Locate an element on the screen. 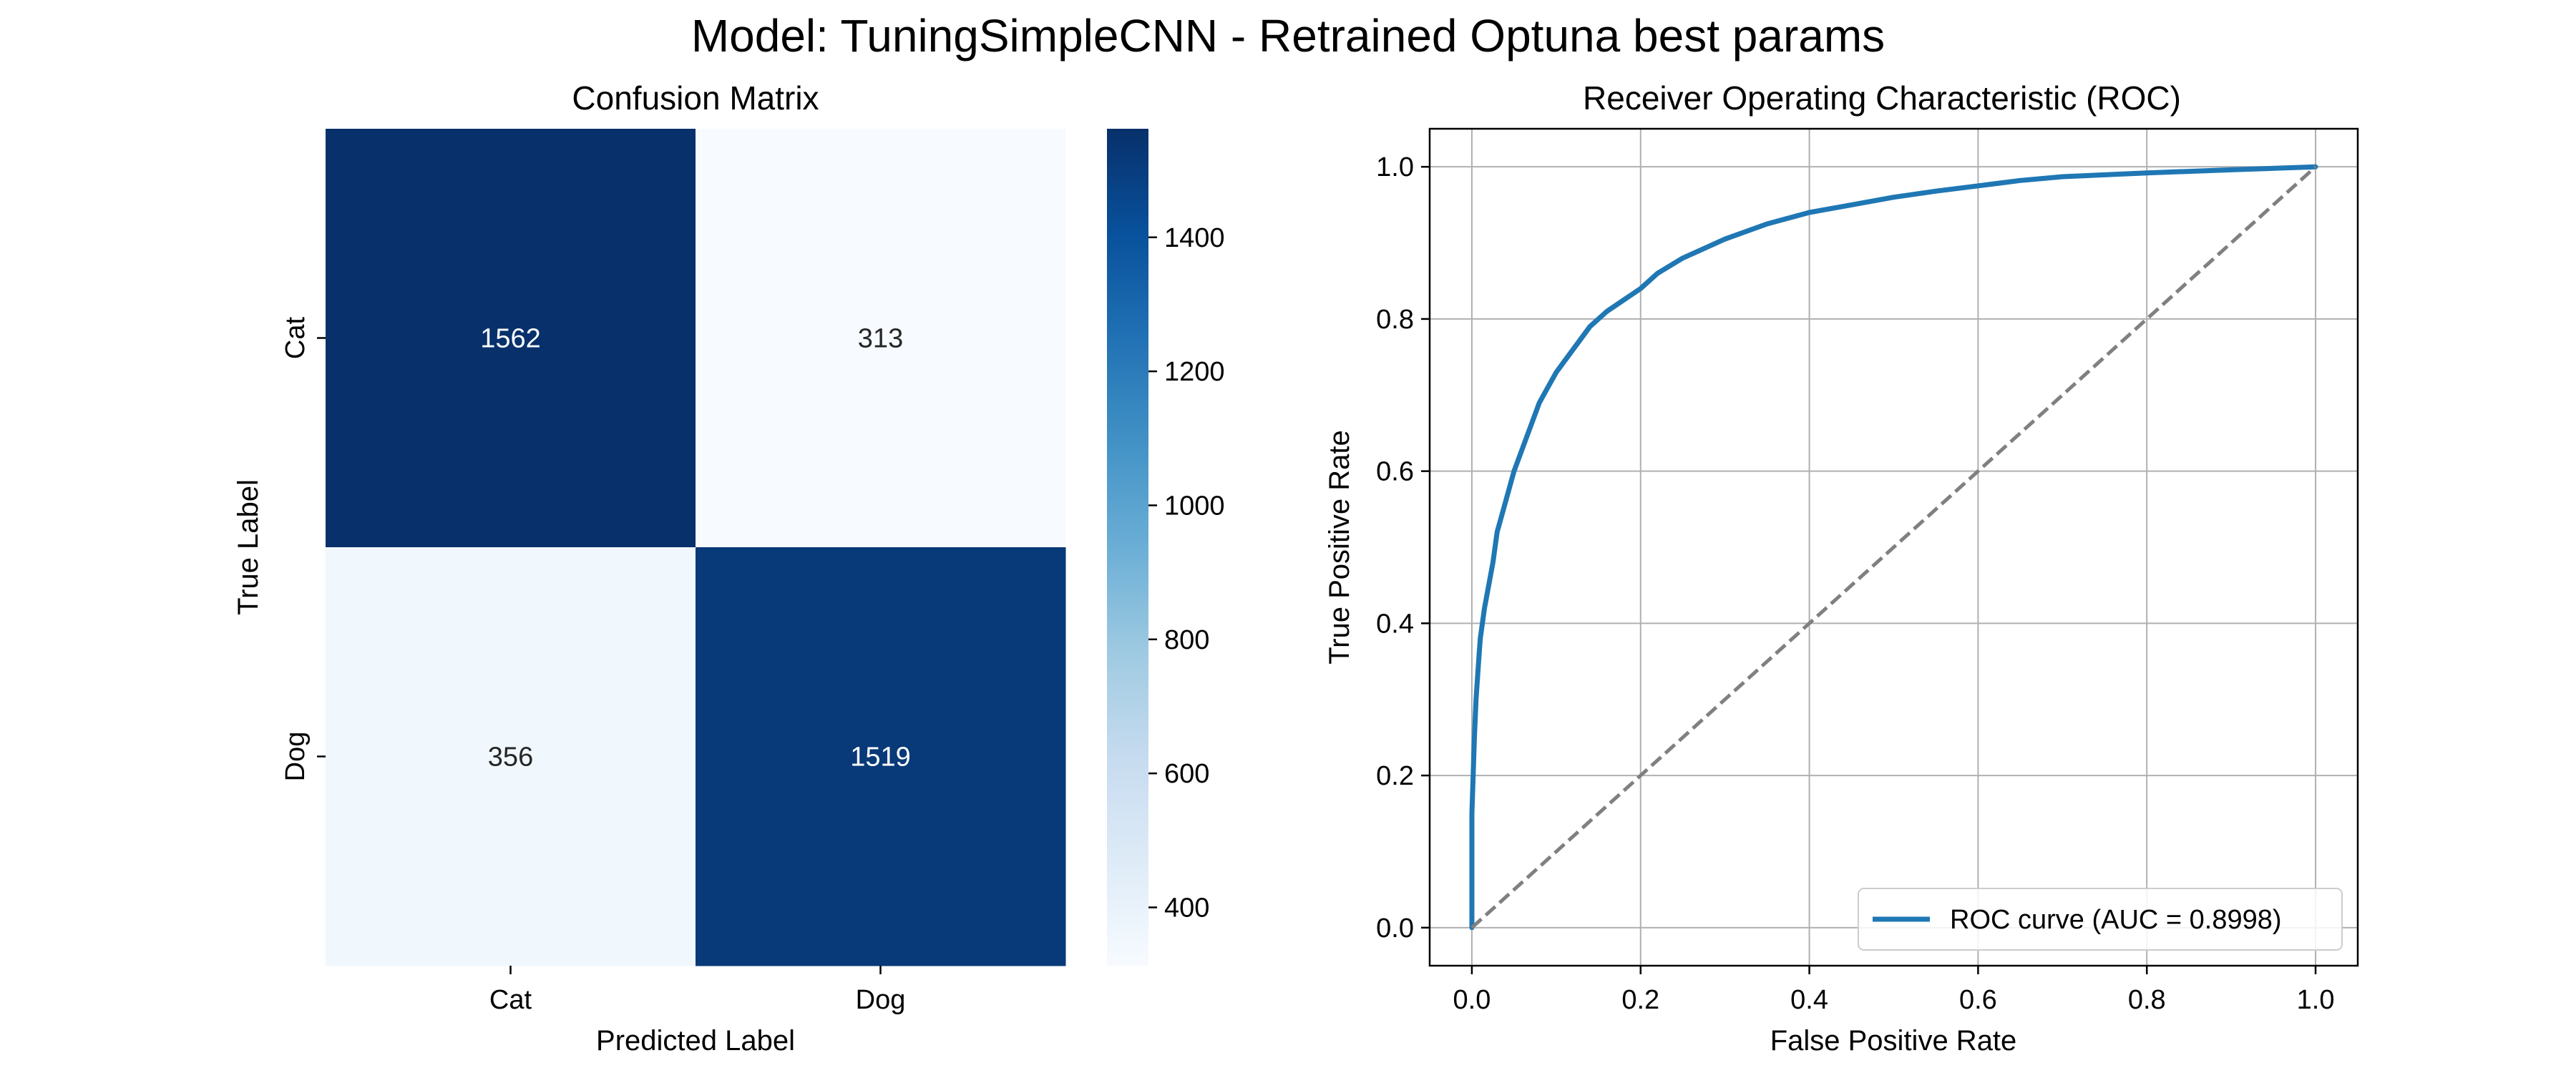 Image resolution: width=2576 pixels, height=1073 pixels. legend-label: ROC curve (AUC = 0.8998) is located at coordinates (2116, 920).